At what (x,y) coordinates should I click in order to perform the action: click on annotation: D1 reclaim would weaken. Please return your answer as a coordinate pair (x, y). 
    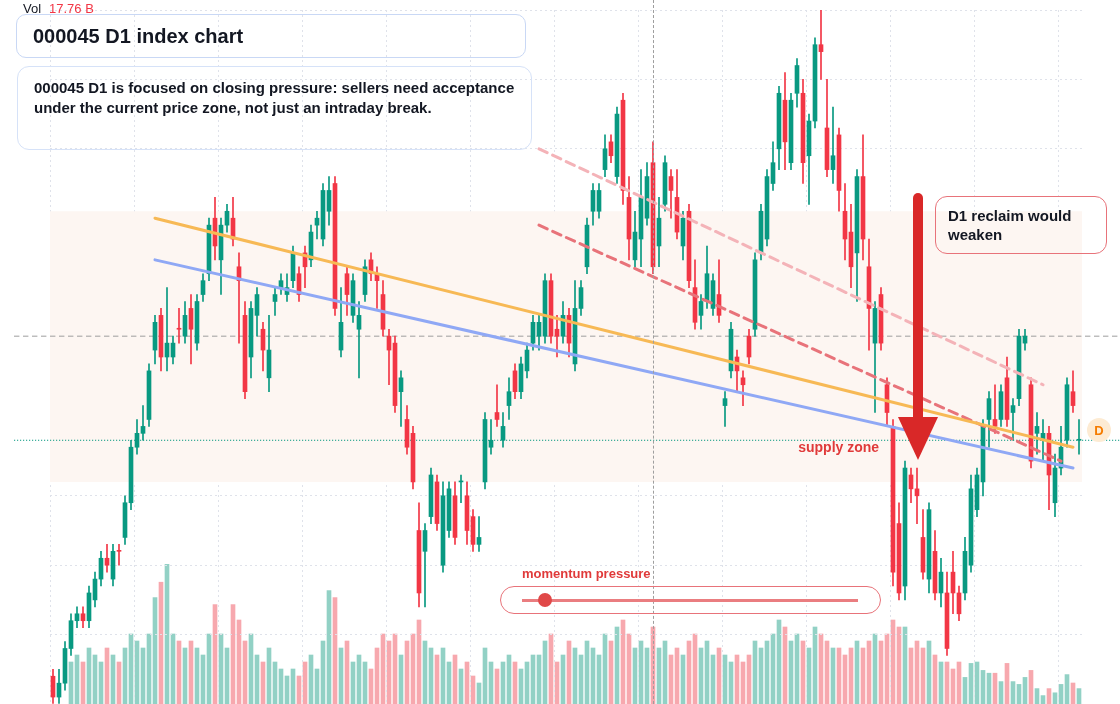
    Looking at the image, I should click on (1010, 225).